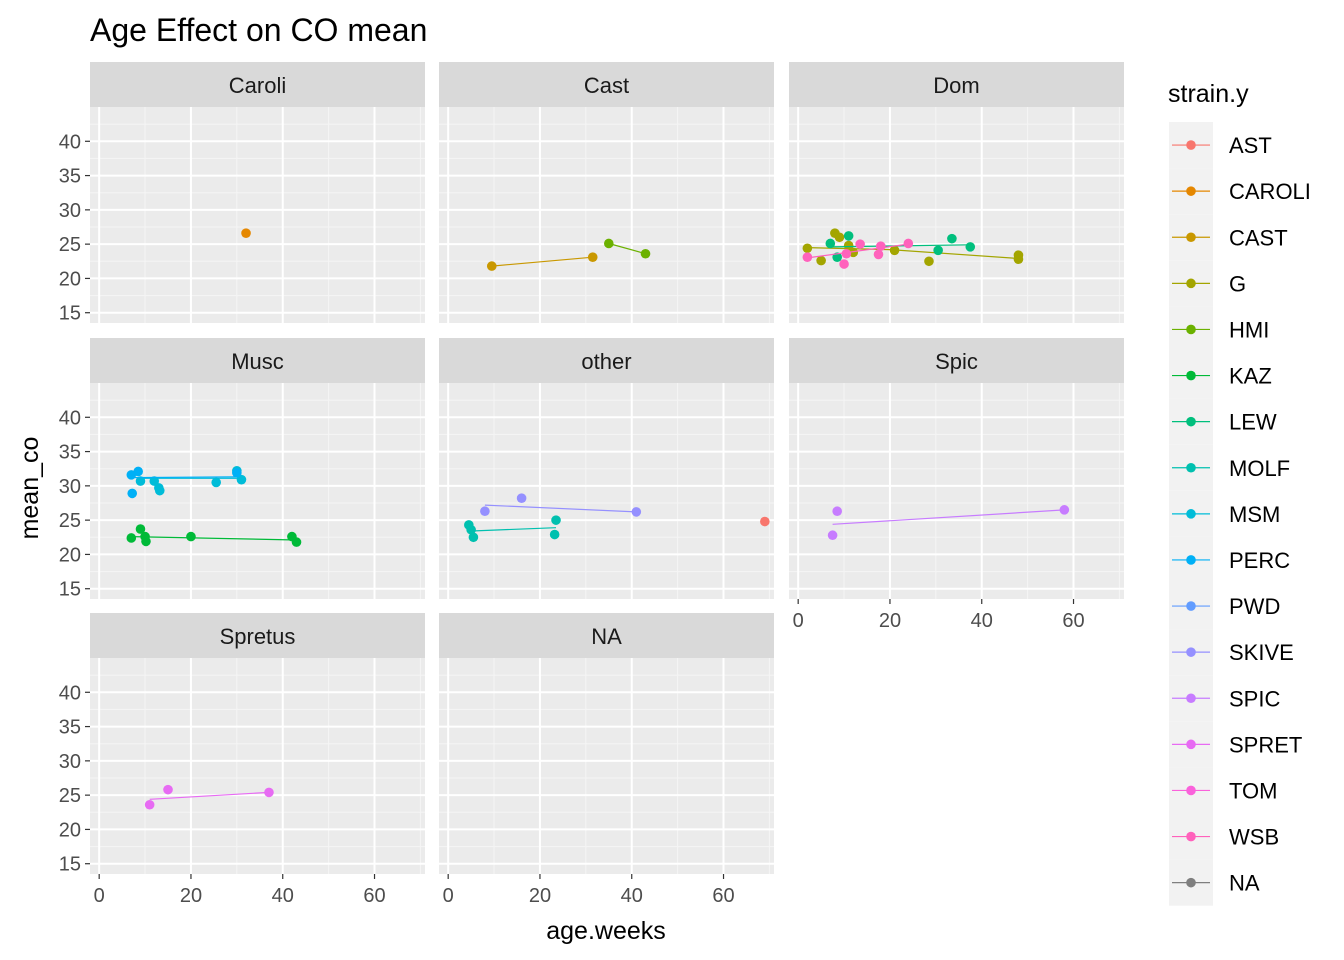 The width and height of the screenshot is (1344, 960). Describe the element at coordinates (70, 314) in the screenshot. I see `y-tick-label: 15` at that location.